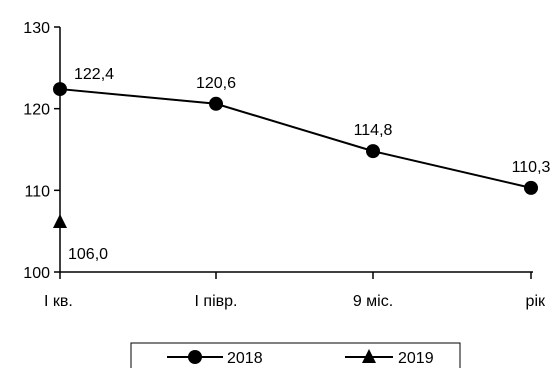 This screenshot has width=560, height=368. Describe the element at coordinates (88, 254) in the screenshot. I see `data-label-2019: 106,0` at that location.